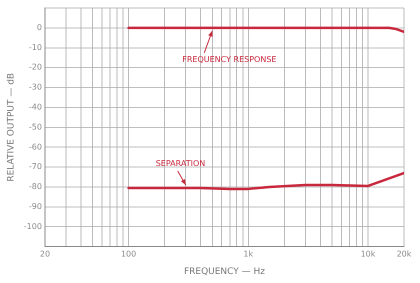 This screenshot has height=283, width=420. I want to click on x-tick-label: 1k, so click(248, 253).